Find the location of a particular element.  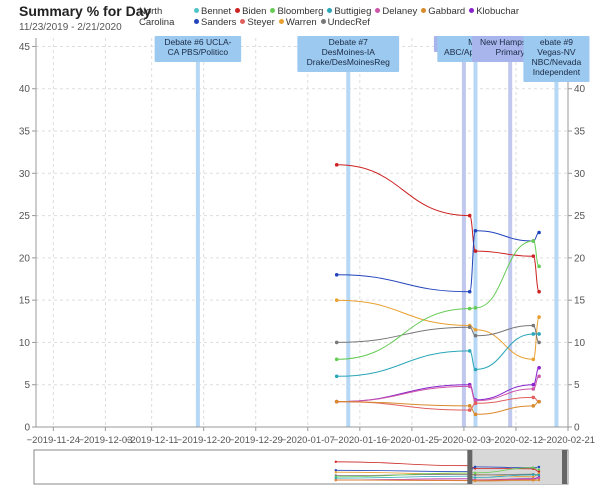

y-tick-label-right: 5 is located at coordinates (577, 385).